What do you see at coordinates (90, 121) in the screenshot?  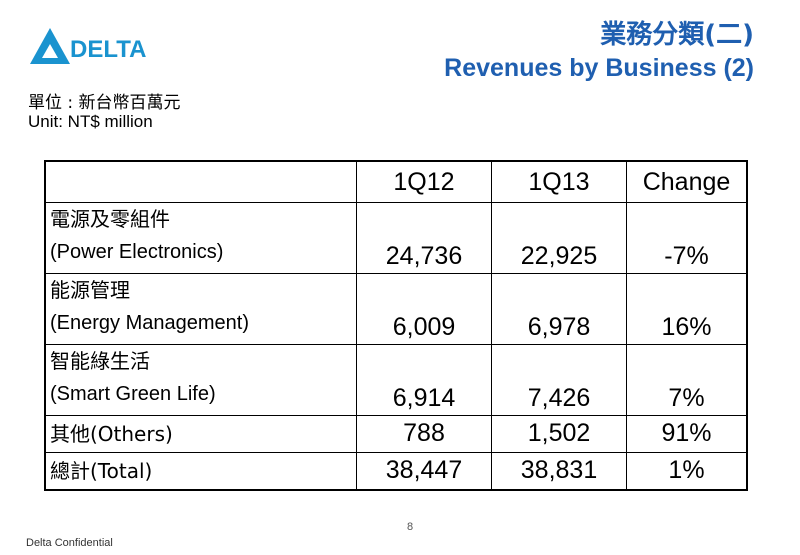 I see `unit-label-en: Unit: NT$ million` at bounding box center [90, 121].